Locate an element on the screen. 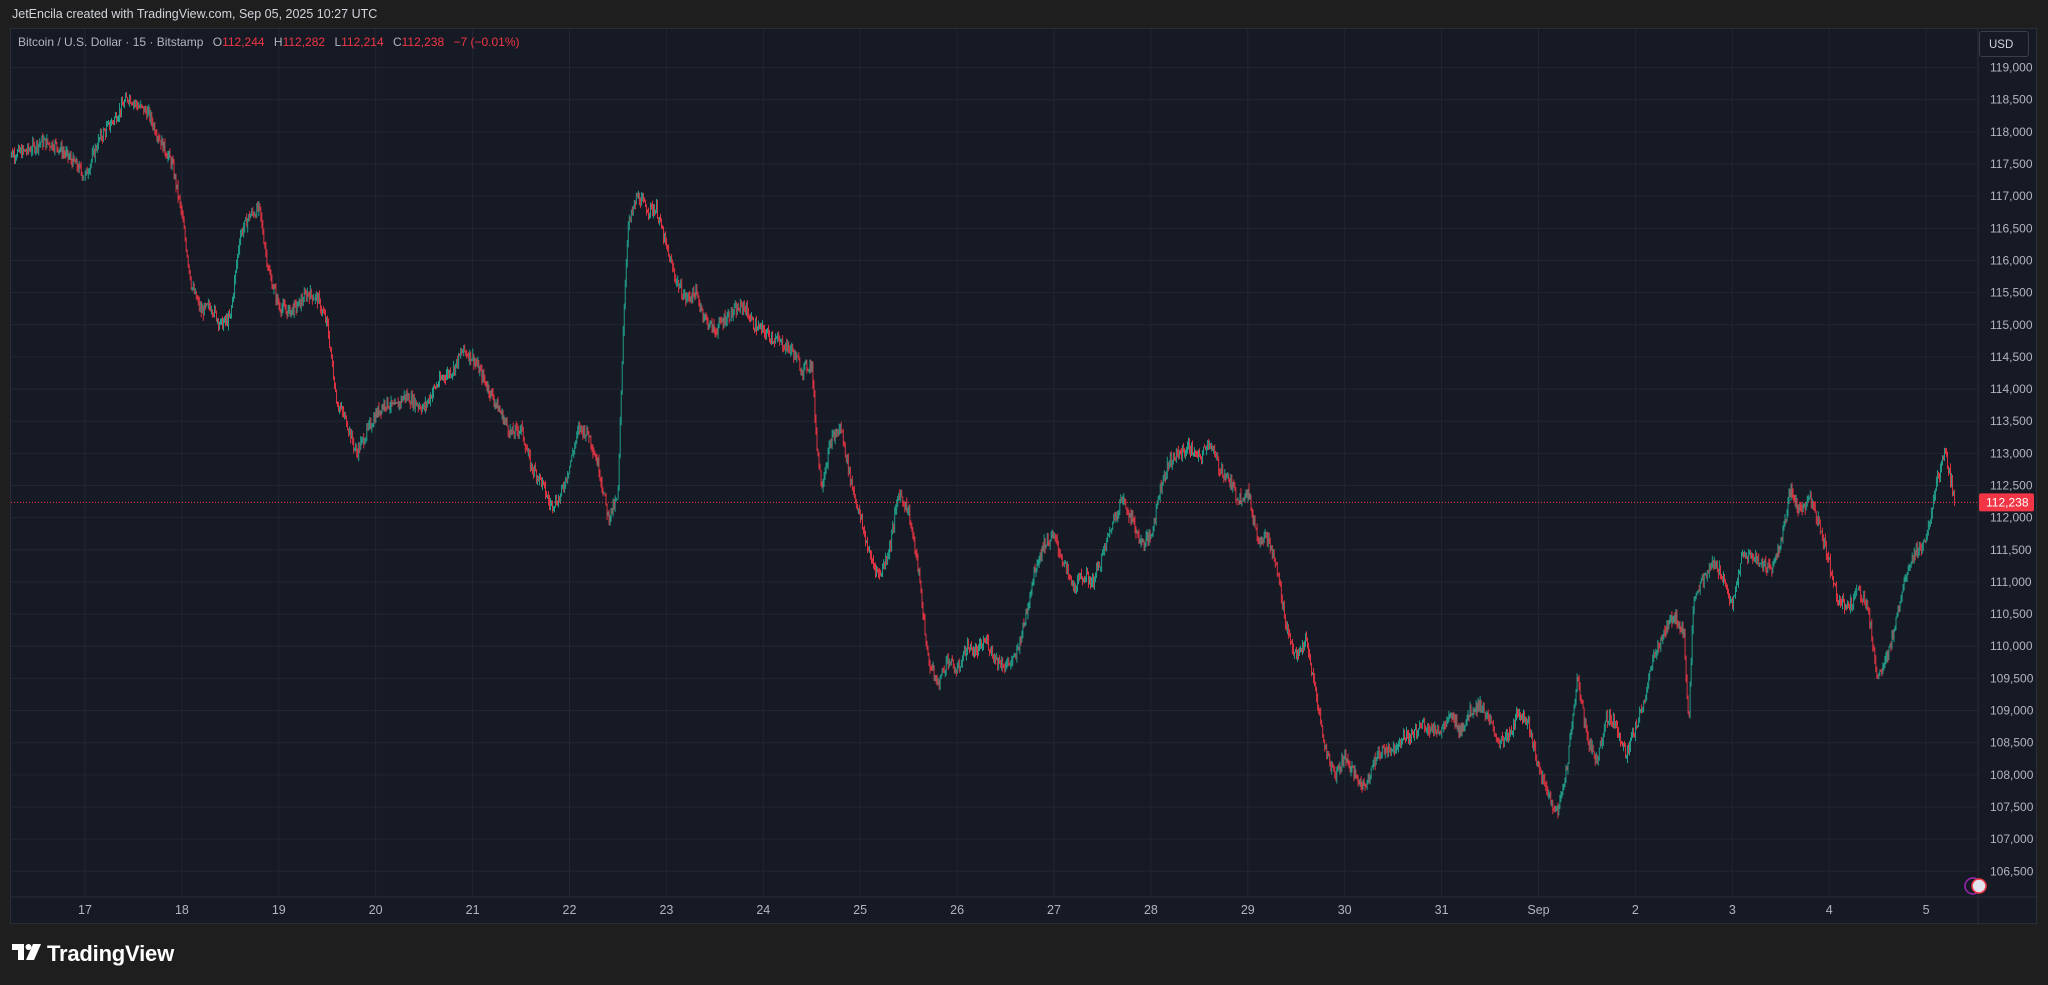 The width and height of the screenshot is (2048, 985). y-tick-label: 116,000 is located at coordinates (2011, 260).